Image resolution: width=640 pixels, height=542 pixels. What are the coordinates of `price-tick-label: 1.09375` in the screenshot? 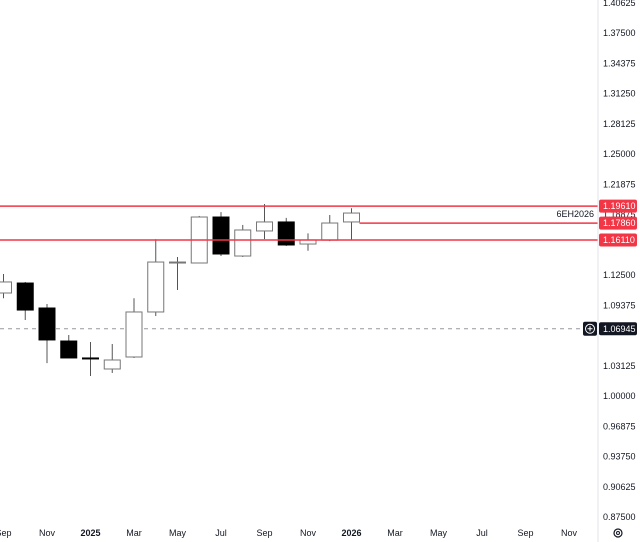 It's located at (619, 305).